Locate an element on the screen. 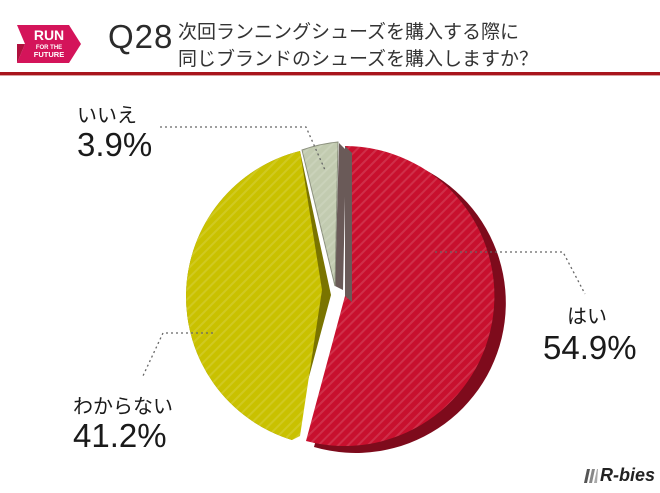 Image resolution: width=660 pixels, height=493 pixels. svg-text: RUN is located at coordinates (49, 35).